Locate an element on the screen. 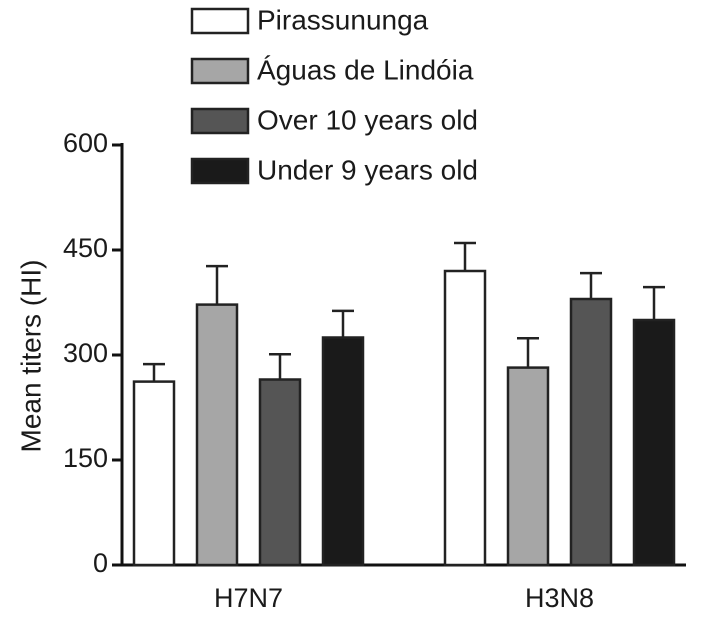 This screenshot has height=619, width=704. y-ticks: 0 150 300 450 600 is located at coordinates (92, 353).